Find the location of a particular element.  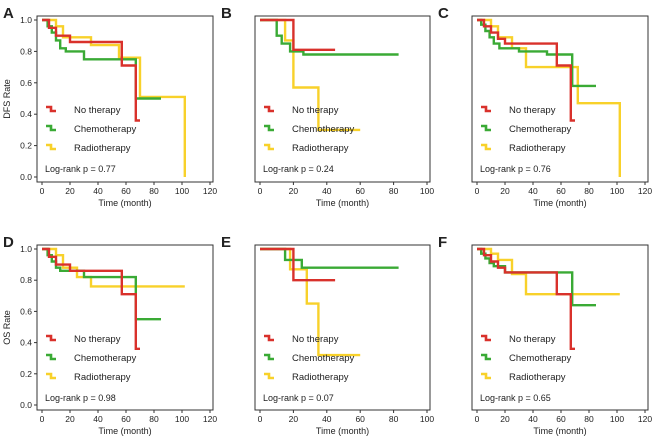

y-tick-label: 1.0 is located at coordinates (26, 249).